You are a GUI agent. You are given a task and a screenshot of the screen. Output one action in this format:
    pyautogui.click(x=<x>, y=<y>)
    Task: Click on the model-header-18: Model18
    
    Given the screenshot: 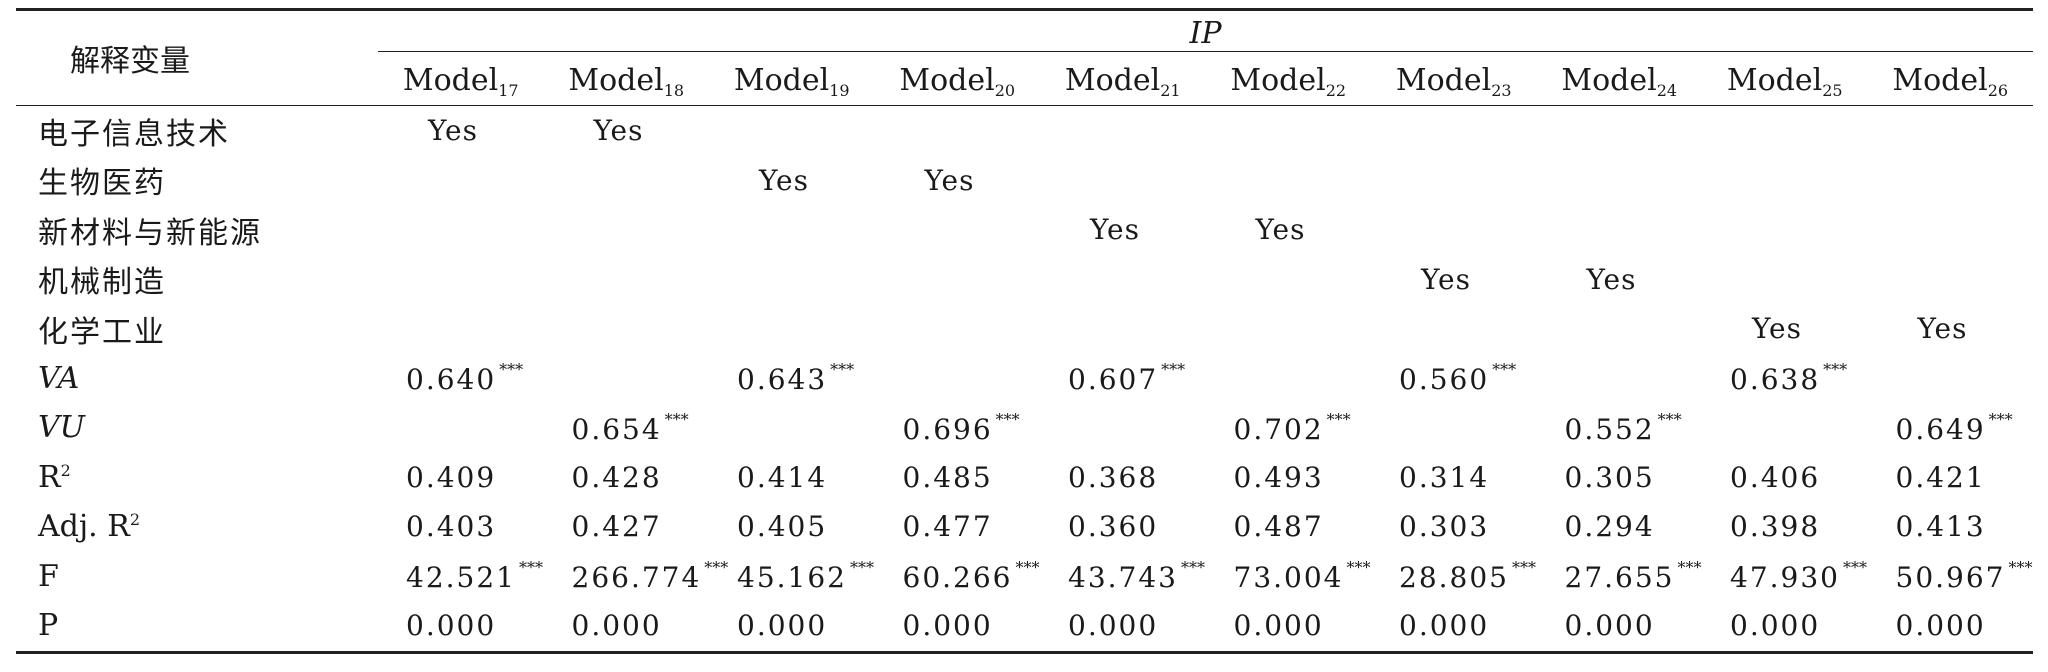 What is the action you would take?
    pyautogui.click(x=627, y=81)
    